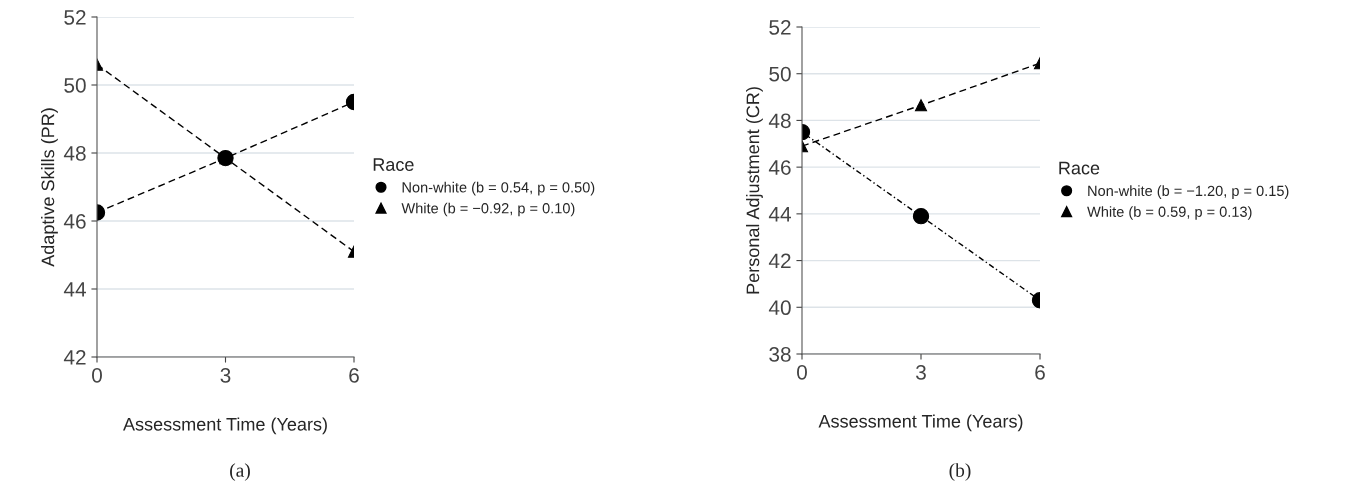  Describe the element at coordinates (498, 188) in the screenshot. I see `legend-label: Non-white (b = 0.54, p = 0.50)` at that location.